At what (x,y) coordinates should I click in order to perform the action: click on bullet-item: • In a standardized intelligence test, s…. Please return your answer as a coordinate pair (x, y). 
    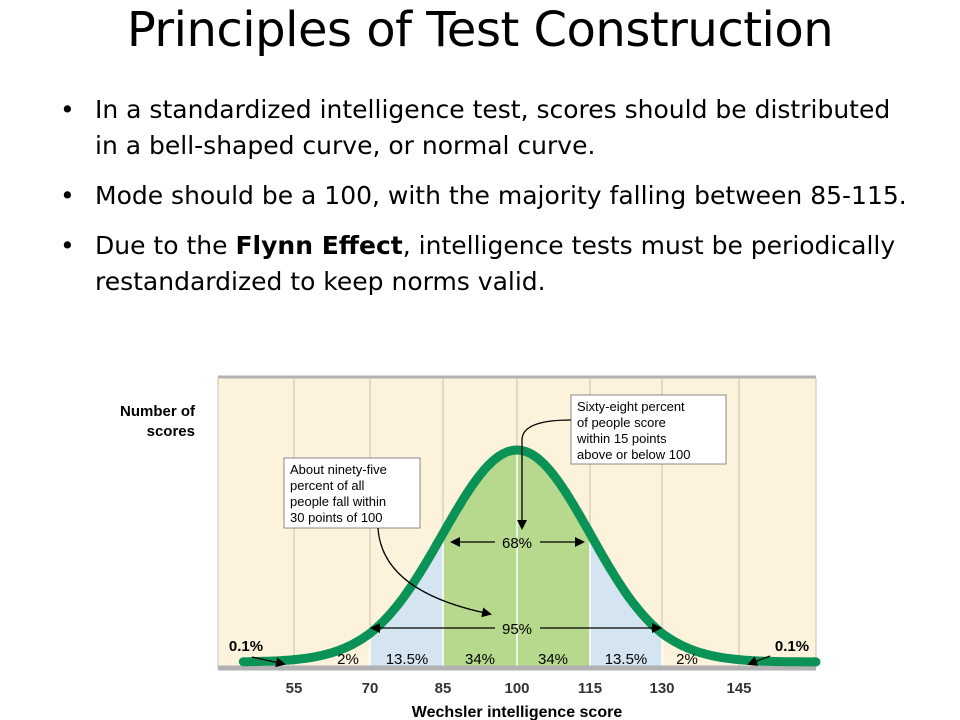
    Looking at the image, I should click on (490, 128).